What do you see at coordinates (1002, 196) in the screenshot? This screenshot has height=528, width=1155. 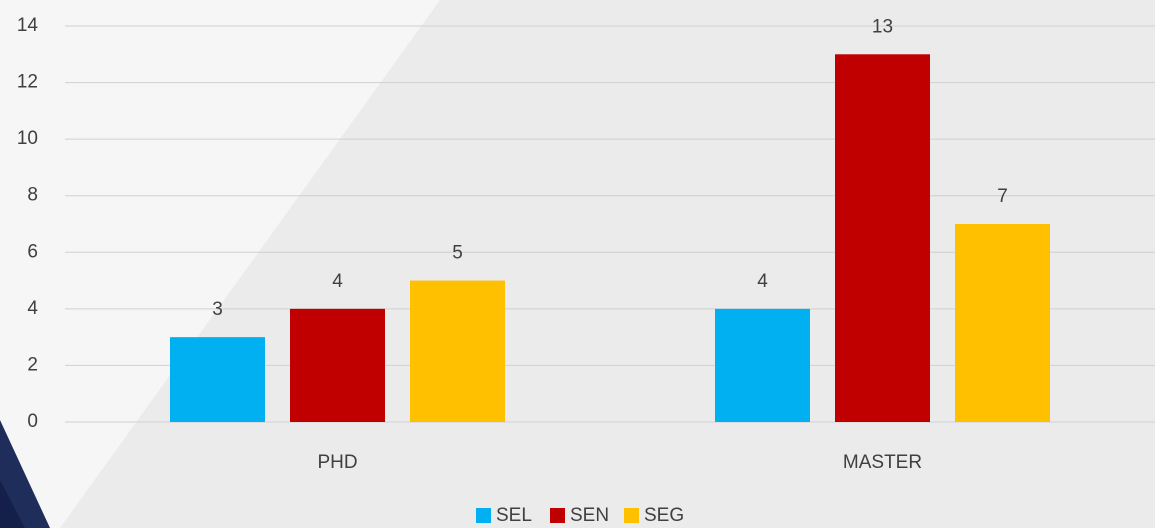 I see `data-label: 7` at bounding box center [1002, 196].